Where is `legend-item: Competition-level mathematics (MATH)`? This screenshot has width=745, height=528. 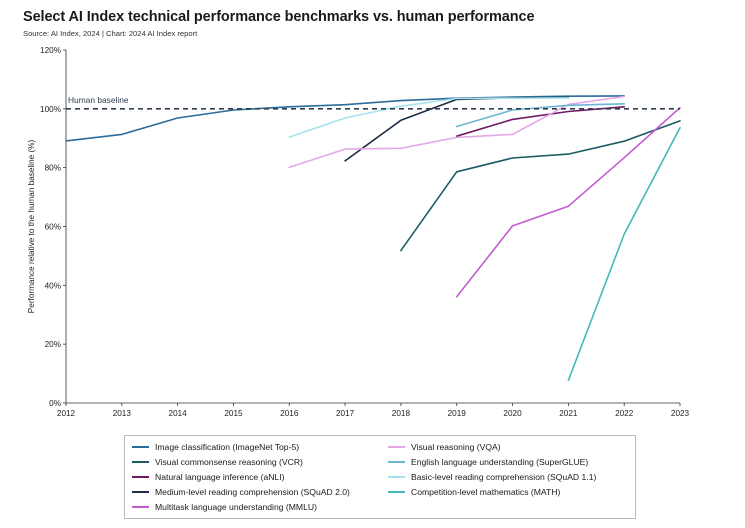
legend-item: Competition-level mathematics (MATH) is located at coordinates (474, 492).